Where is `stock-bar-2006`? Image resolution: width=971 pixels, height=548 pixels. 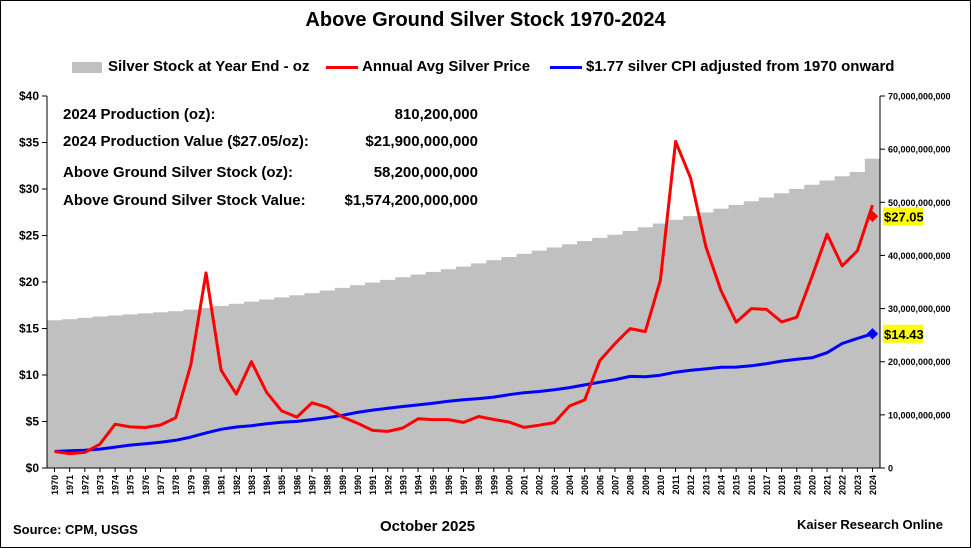
stock-bar-2006 is located at coordinates (600, 352).